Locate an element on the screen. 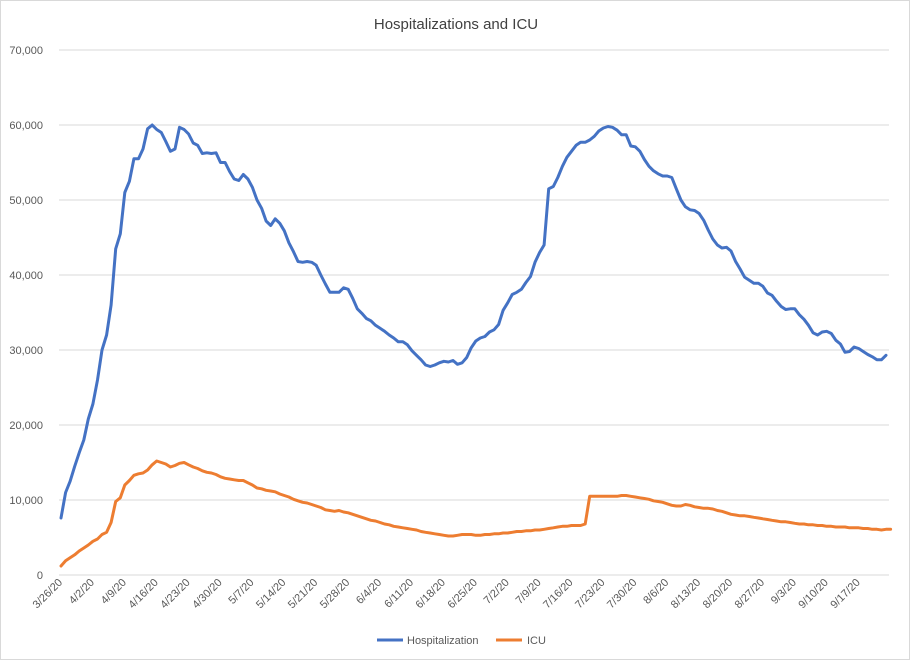  legend-label-hospitalization: Hospitalization is located at coordinates (443, 641).